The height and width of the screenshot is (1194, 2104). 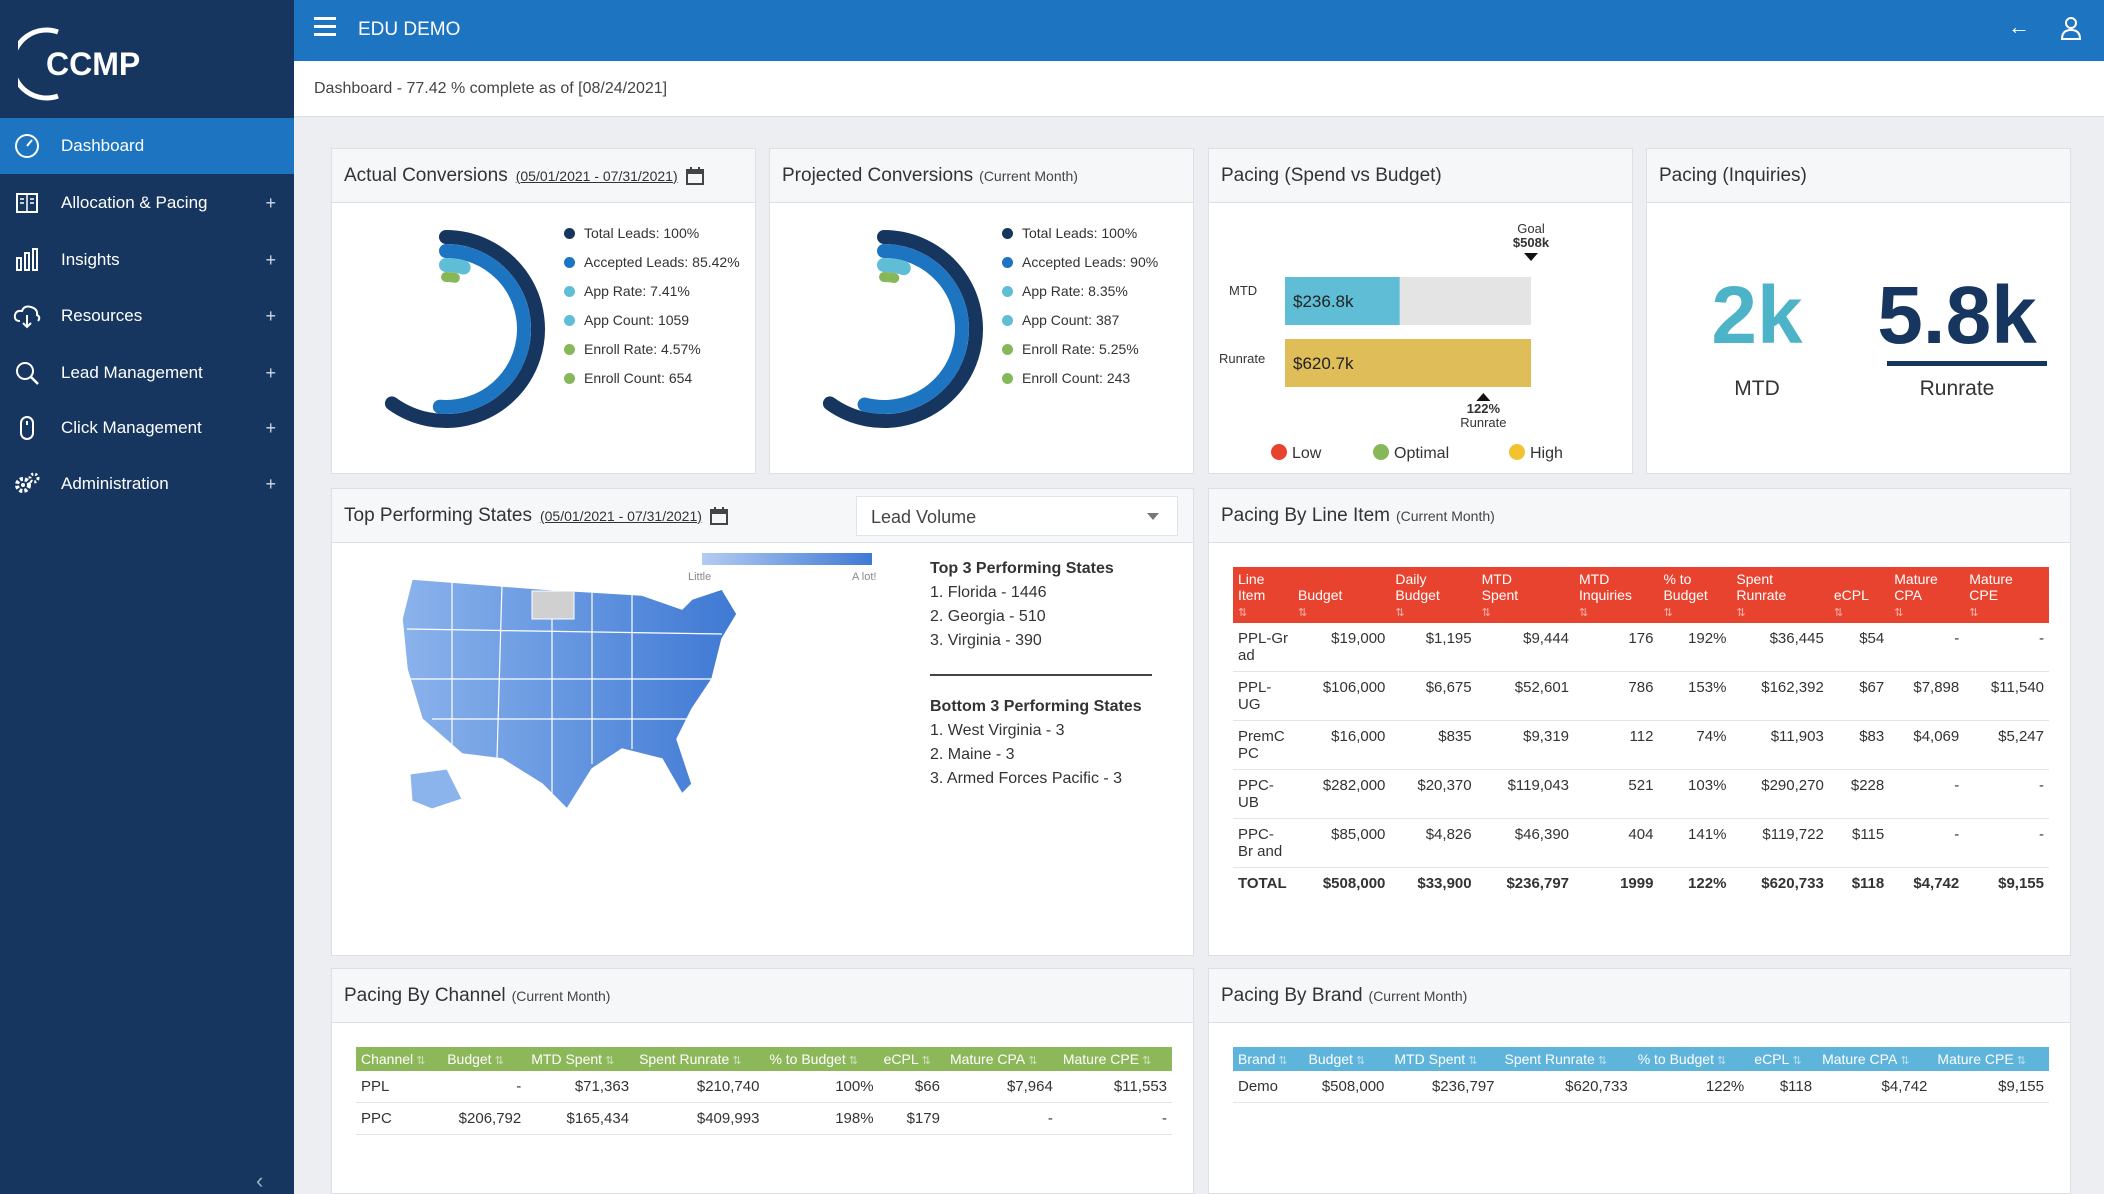 What do you see at coordinates (1075, 291) in the screenshot?
I see `legend-label: App Rate: 8.35%` at bounding box center [1075, 291].